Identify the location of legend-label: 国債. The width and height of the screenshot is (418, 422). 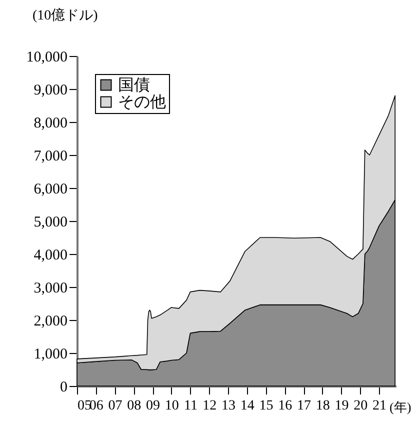
(134, 85).